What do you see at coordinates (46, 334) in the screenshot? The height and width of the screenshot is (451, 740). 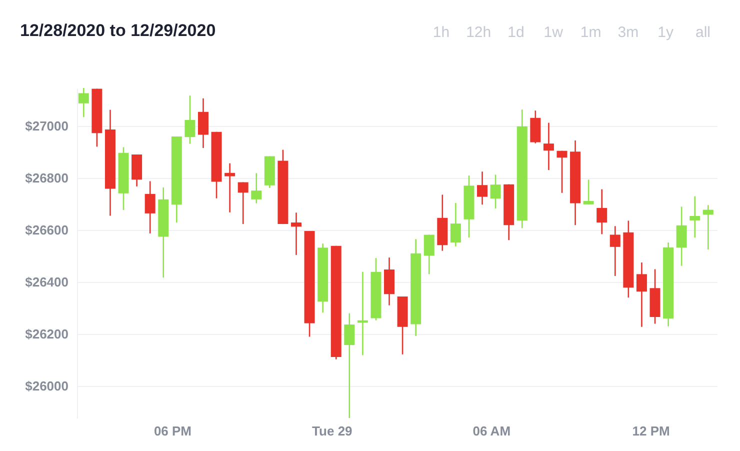 I see `y-tick-label: $26200` at bounding box center [46, 334].